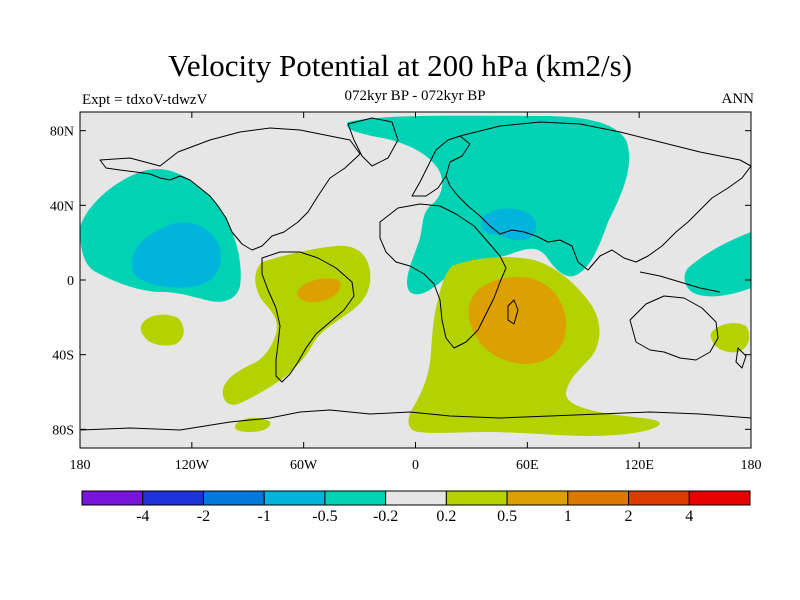  Describe the element at coordinates (507, 516) in the screenshot. I see `colorbar-label: 0.5` at that location.